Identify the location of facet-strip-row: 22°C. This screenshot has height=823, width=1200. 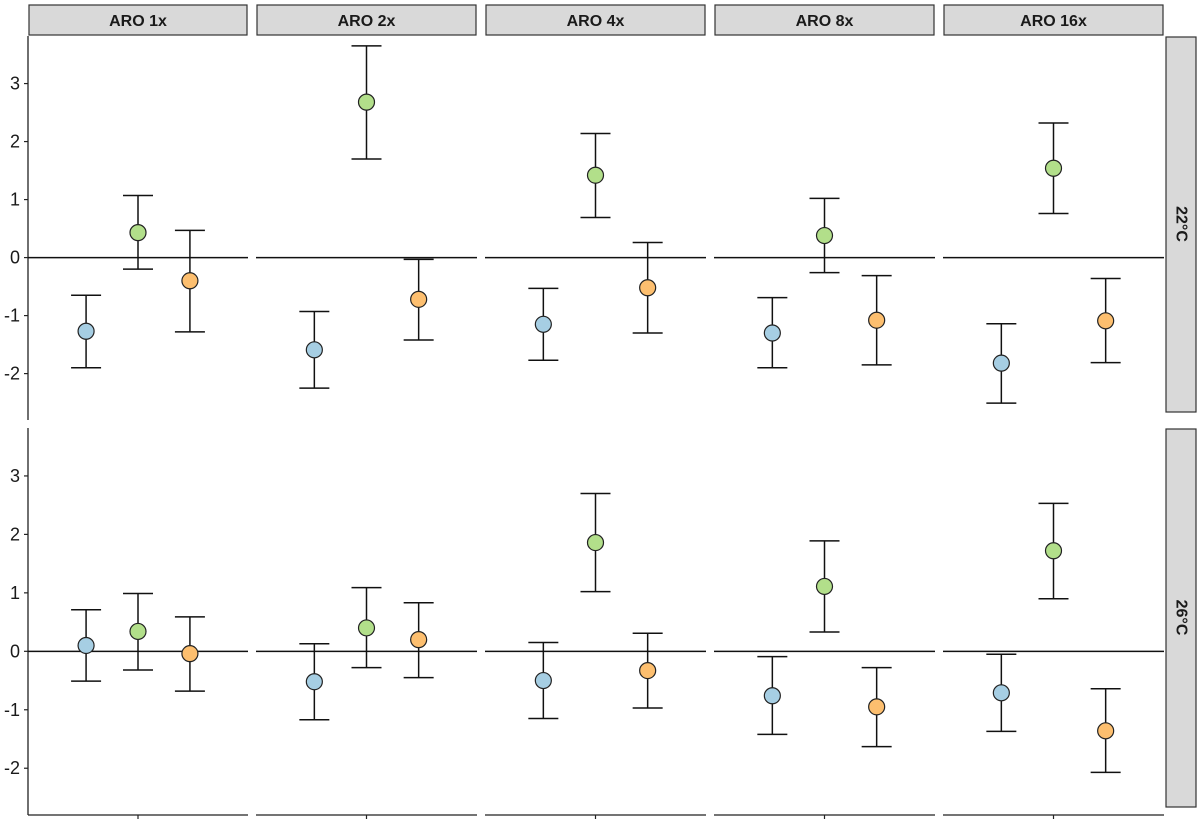
(1181, 224).